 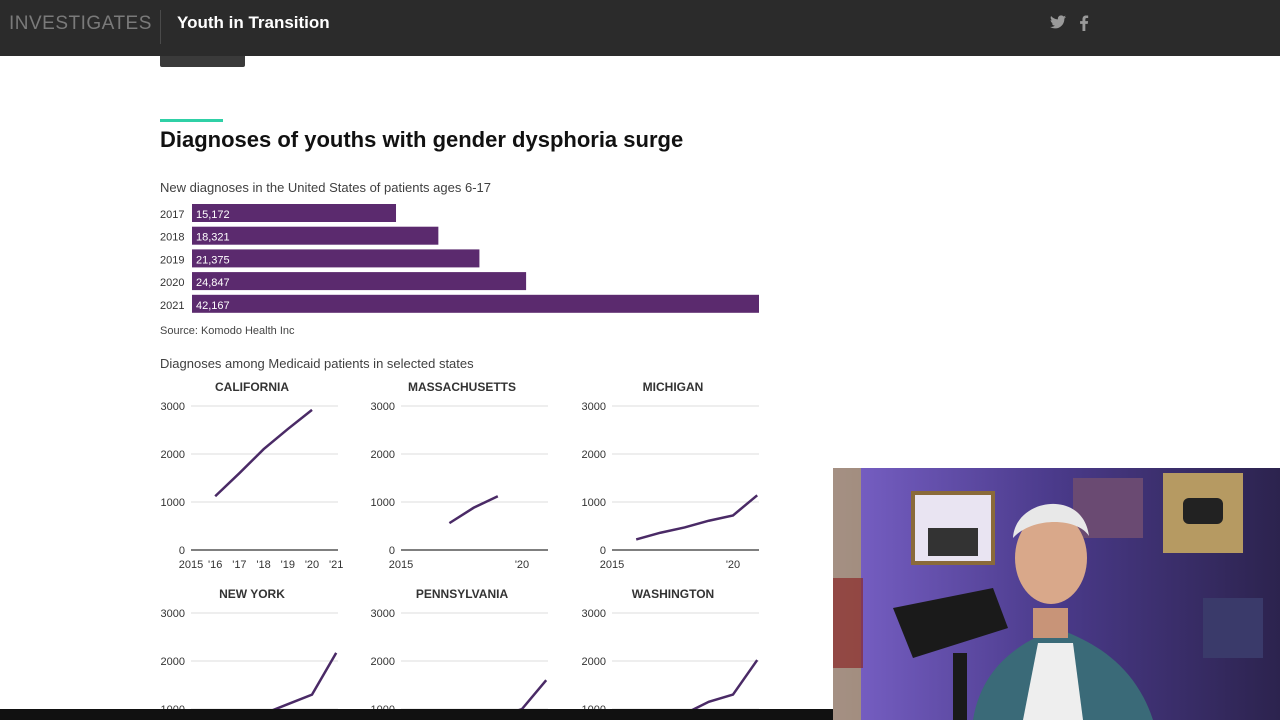 What do you see at coordinates (416, 714) in the screenshot?
I see `bottom-bar` at bounding box center [416, 714].